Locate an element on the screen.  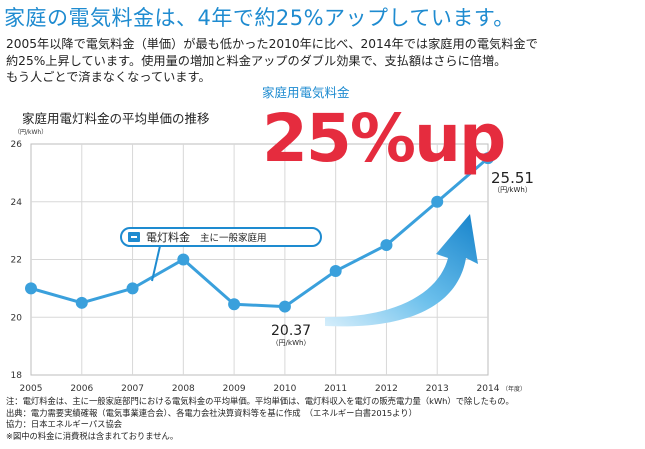
footnote-3: 協力：日本エネルギーパス協会 is located at coordinates (64, 424).